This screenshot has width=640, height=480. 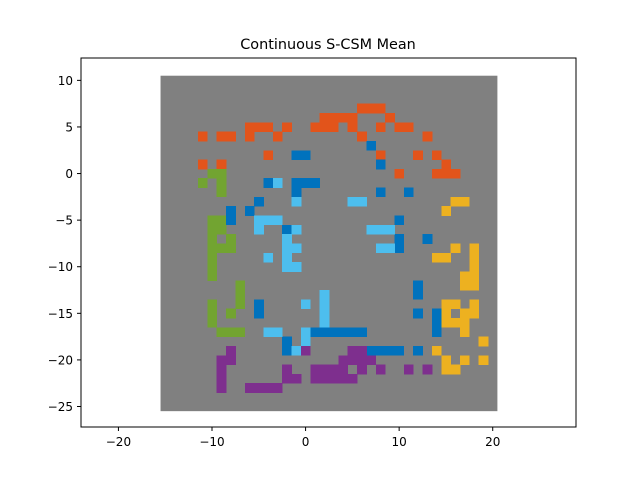 What do you see at coordinates (60, 267) in the screenshot?
I see `y-tick-label: −10` at bounding box center [60, 267].